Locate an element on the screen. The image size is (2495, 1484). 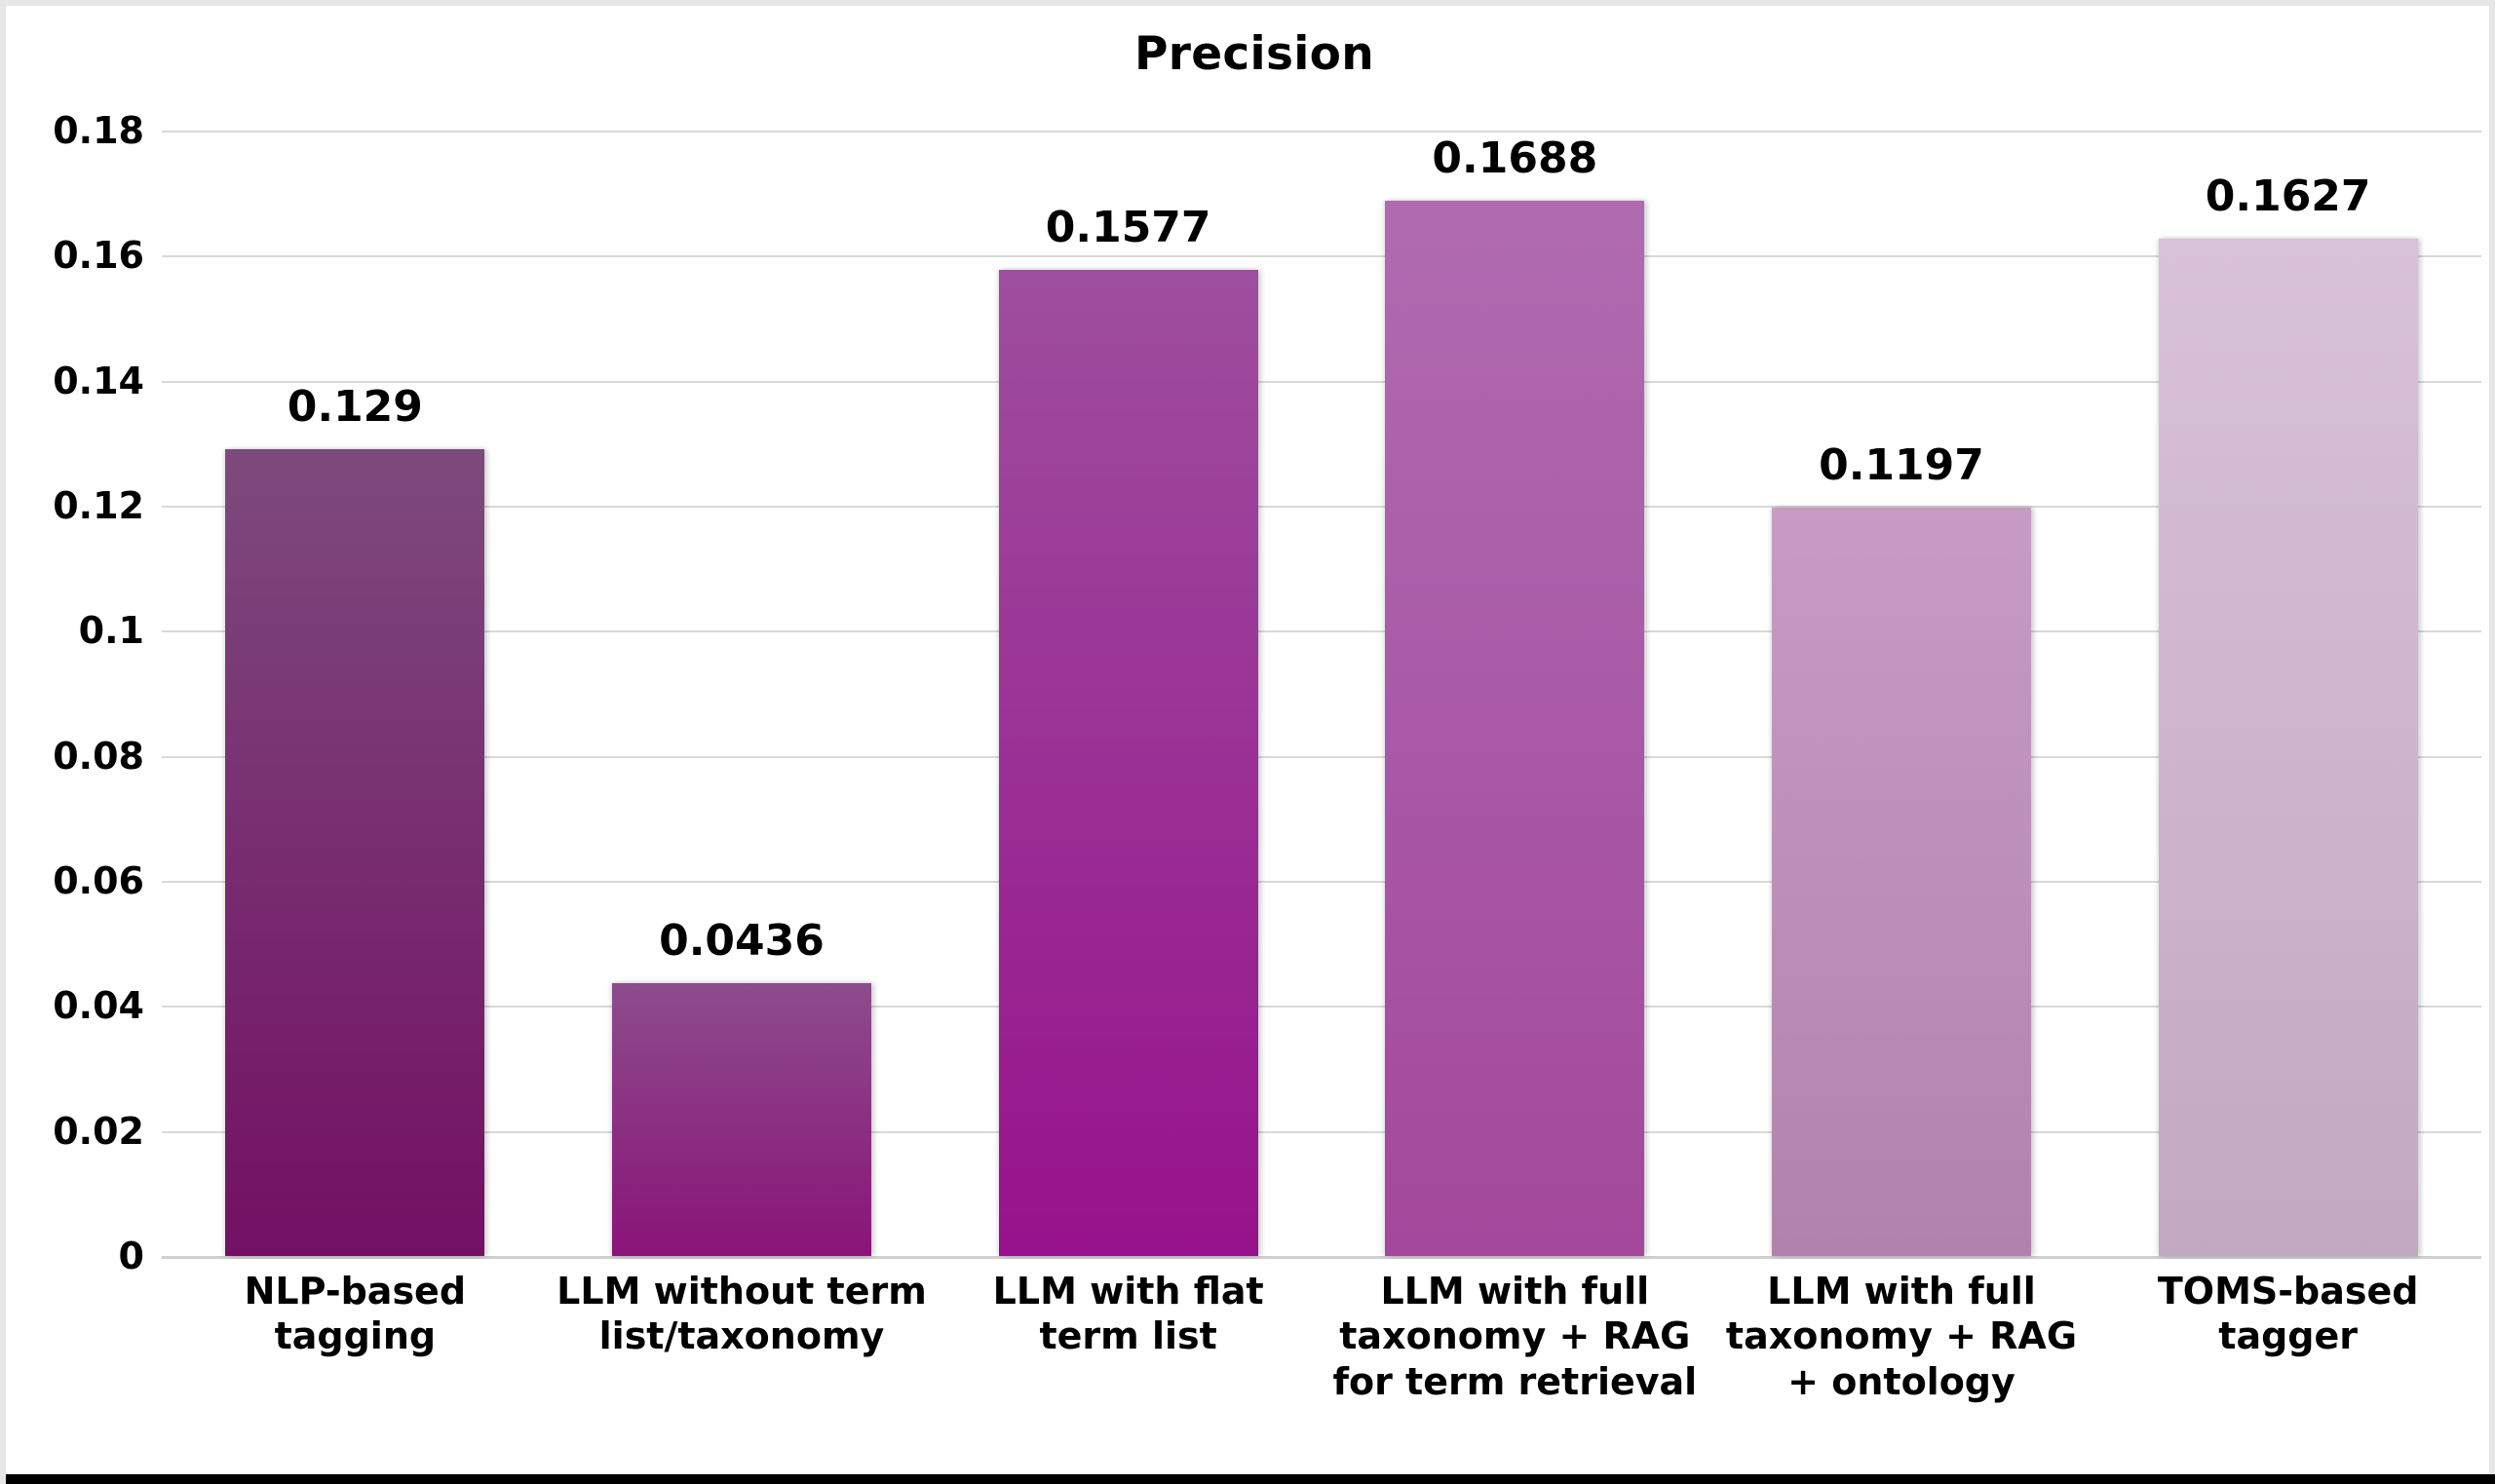
bar-slot: 0.1197 is located at coordinates (1901, 693).